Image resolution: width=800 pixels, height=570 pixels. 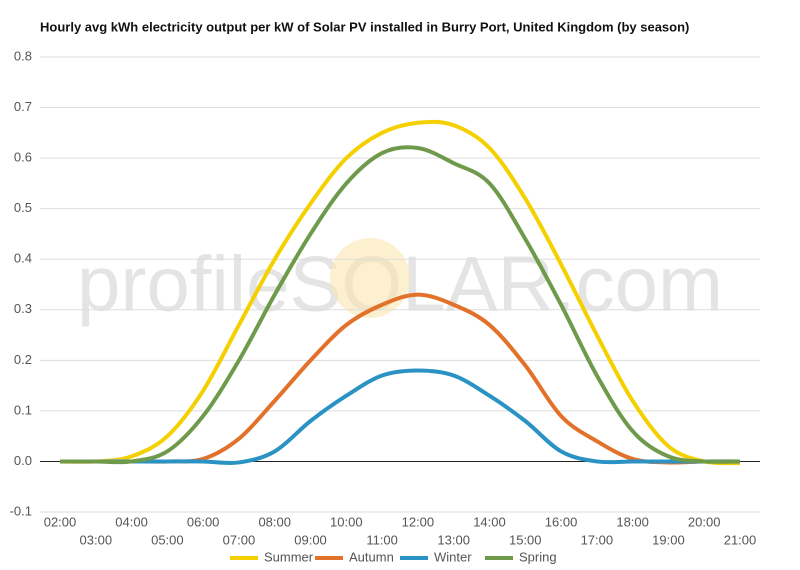 What do you see at coordinates (704, 521) in the screenshot?
I see `x-tick-label: 20:00` at bounding box center [704, 521].